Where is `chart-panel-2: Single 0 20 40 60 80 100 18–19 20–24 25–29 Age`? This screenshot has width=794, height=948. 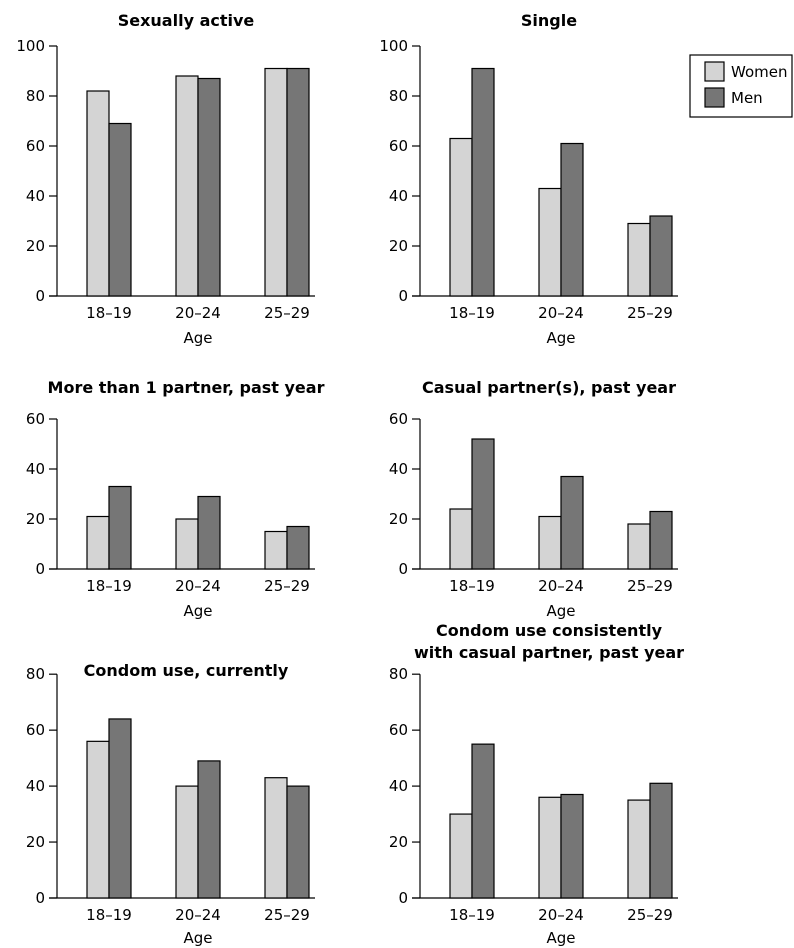 chart-panel-2: Single 0 20 40 60 80 100 18–19 20–24 25–29 Age is located at coordinates (528, 179).